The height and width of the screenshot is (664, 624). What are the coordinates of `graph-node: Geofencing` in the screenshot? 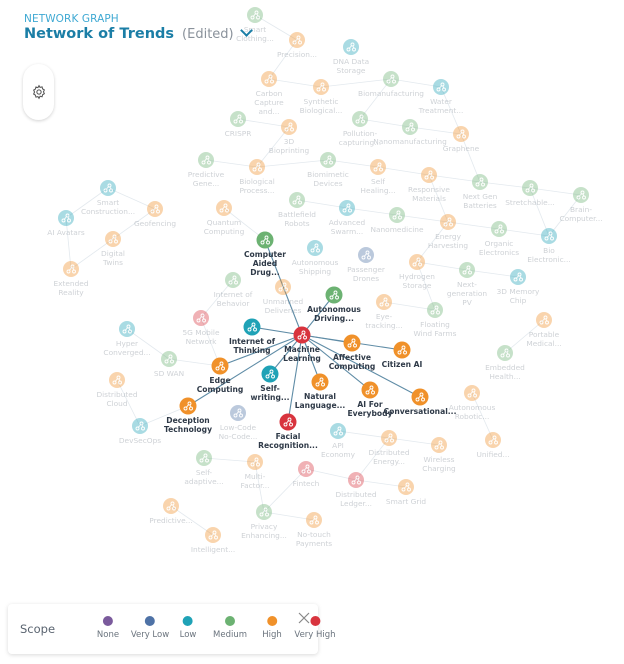 It's located at (155, 214).